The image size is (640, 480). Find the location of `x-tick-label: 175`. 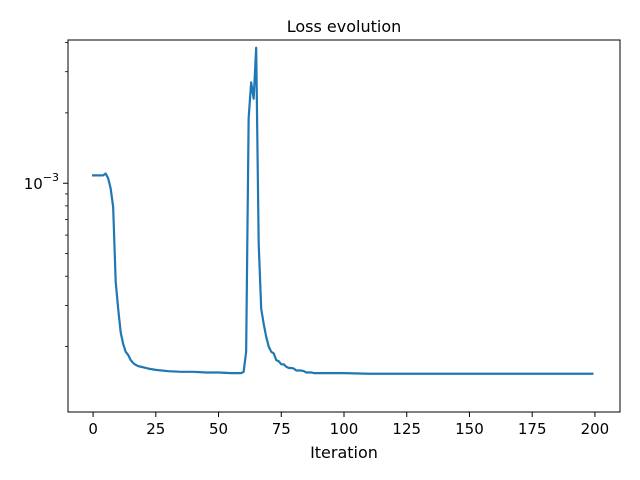

x-tick-label: 175 is located at coordinates (532, 429).